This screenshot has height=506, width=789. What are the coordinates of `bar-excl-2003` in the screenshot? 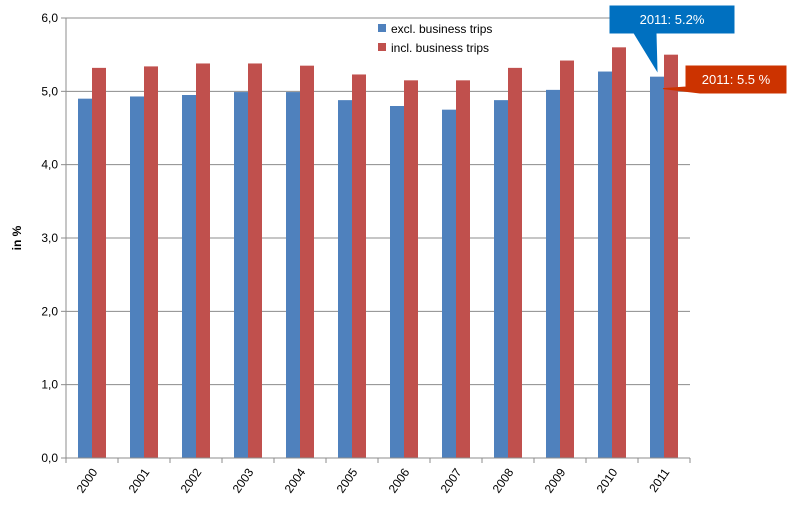 It's located at (241, 275).